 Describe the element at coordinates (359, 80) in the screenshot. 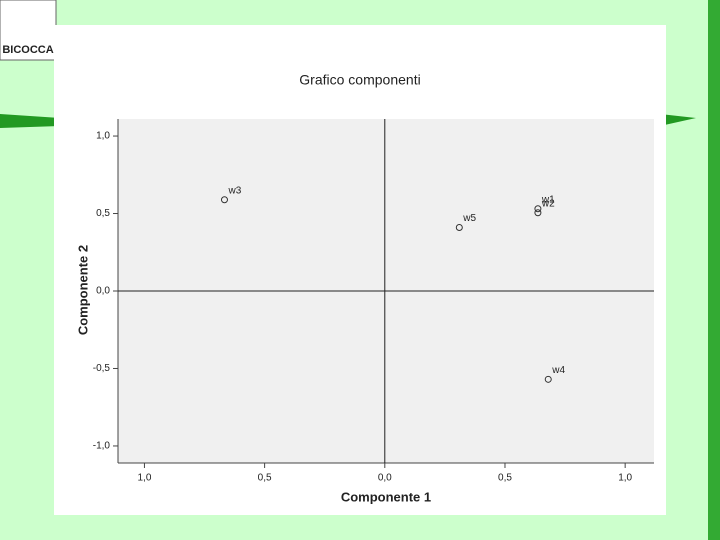

I see `chart-title: Grafico componenti` at that location.